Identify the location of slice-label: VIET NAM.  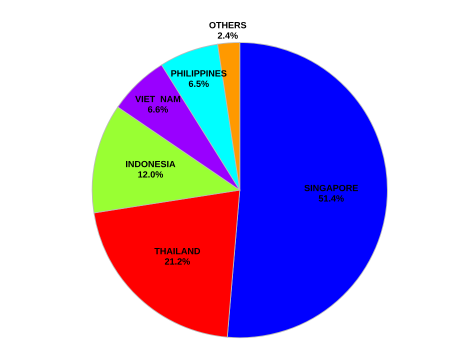
(157, 99).